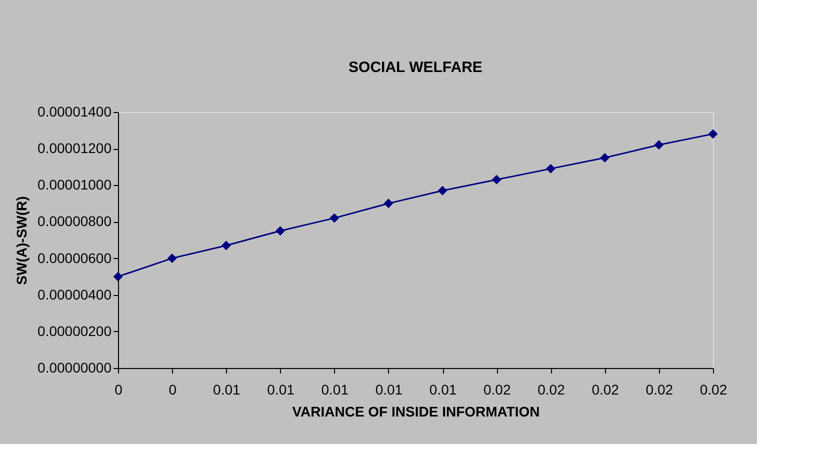 The width and height of the screenshot is (822, 467). Describe the element at coordinates (75, 368) in the screenshot. I see `y-tick-label: 0.00000000` at that location.